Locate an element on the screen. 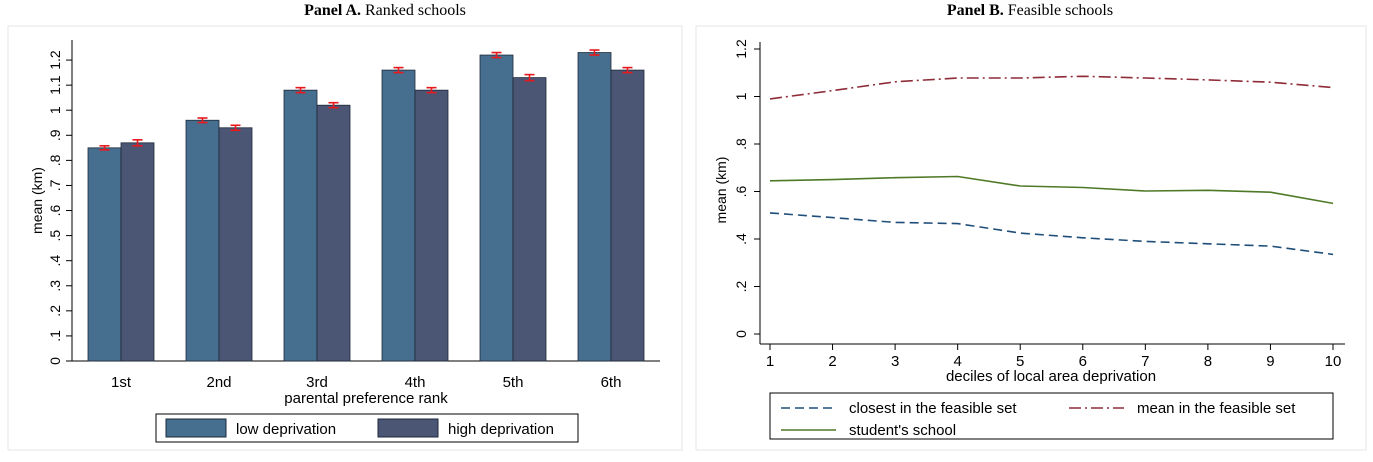 The image size is (1373, 462). legend-label-high: high deprivation is located at coordinates (501, 429).